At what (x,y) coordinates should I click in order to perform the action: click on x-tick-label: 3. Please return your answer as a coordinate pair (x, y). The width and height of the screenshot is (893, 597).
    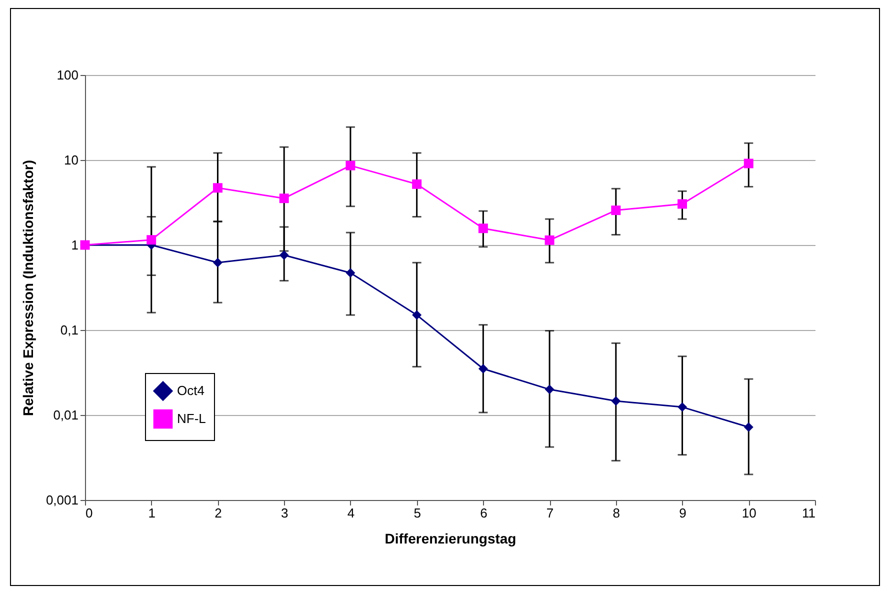
    Looking at the image, I should click on (284, 513).